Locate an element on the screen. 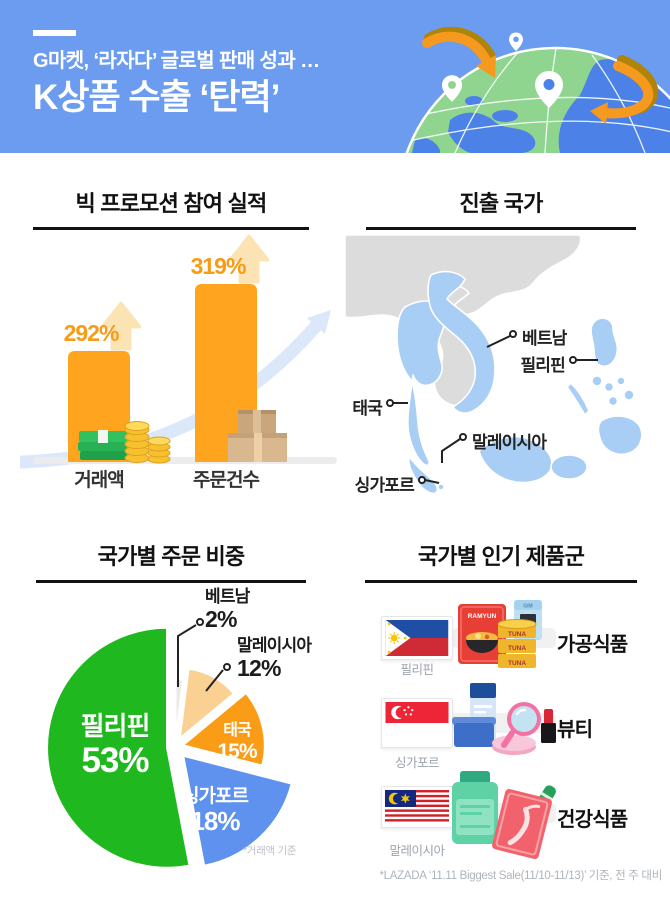 The height and width of the screenshot is (899, 670). map-philippines is located at coordinates (604, 386).